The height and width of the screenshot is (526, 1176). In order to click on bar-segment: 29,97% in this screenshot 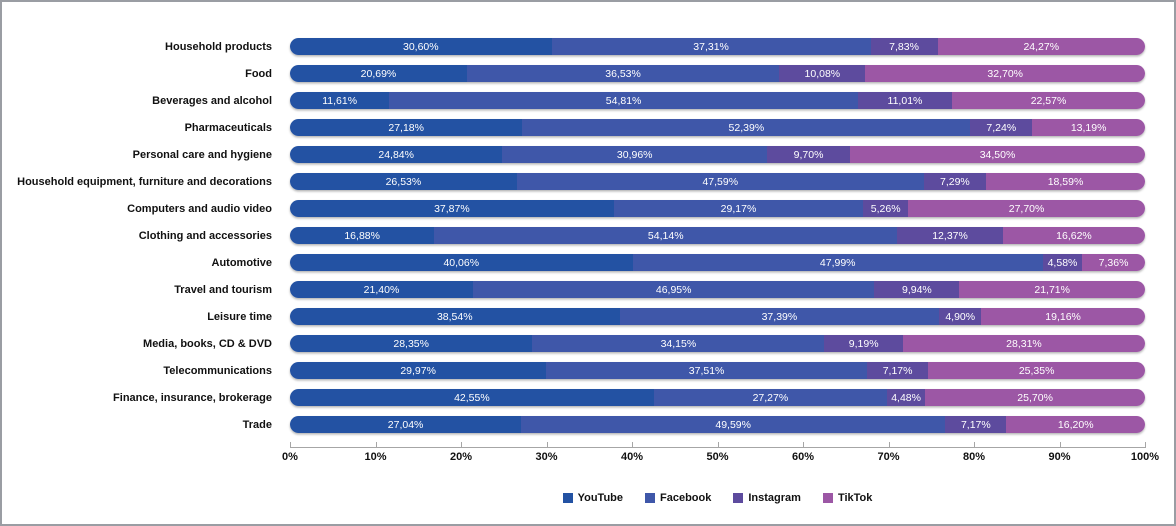, I will do `click(418, 370)`.